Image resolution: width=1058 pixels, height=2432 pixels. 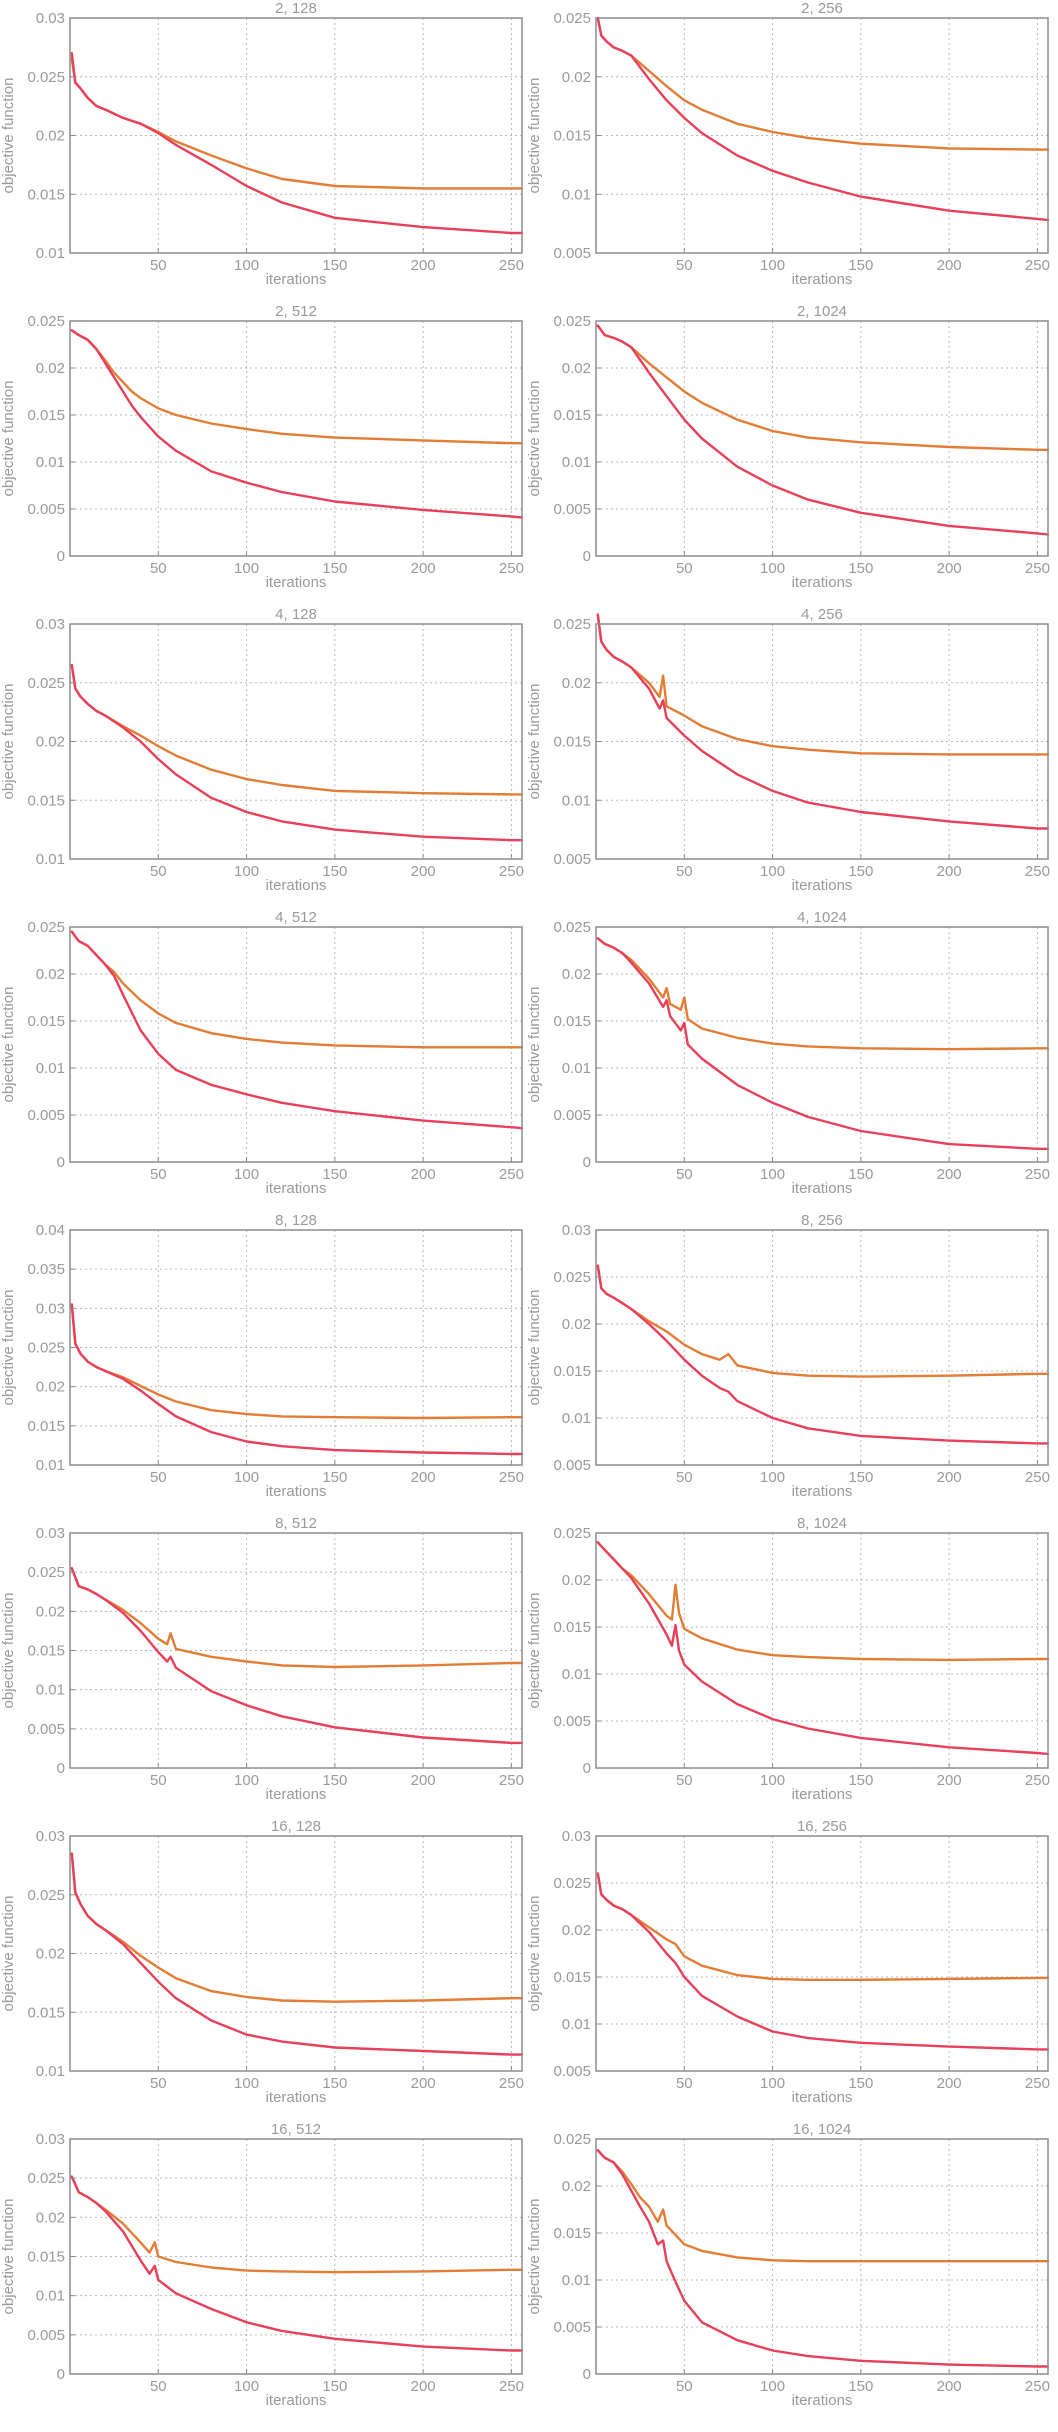 What do you see at coordinates (823, 2206) in the screenshot?
I see `series-line-orange` at bounding box center [823, 2206].